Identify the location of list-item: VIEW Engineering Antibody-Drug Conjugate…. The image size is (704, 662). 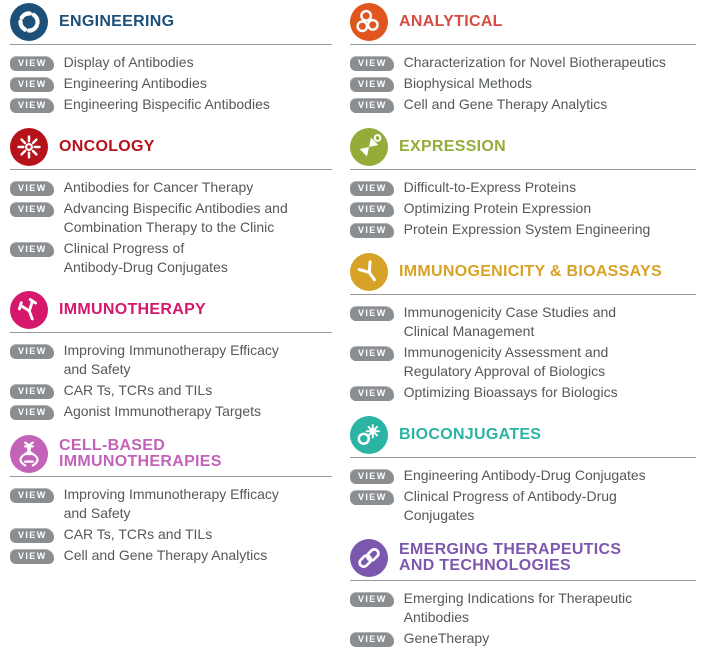
(523, 475).